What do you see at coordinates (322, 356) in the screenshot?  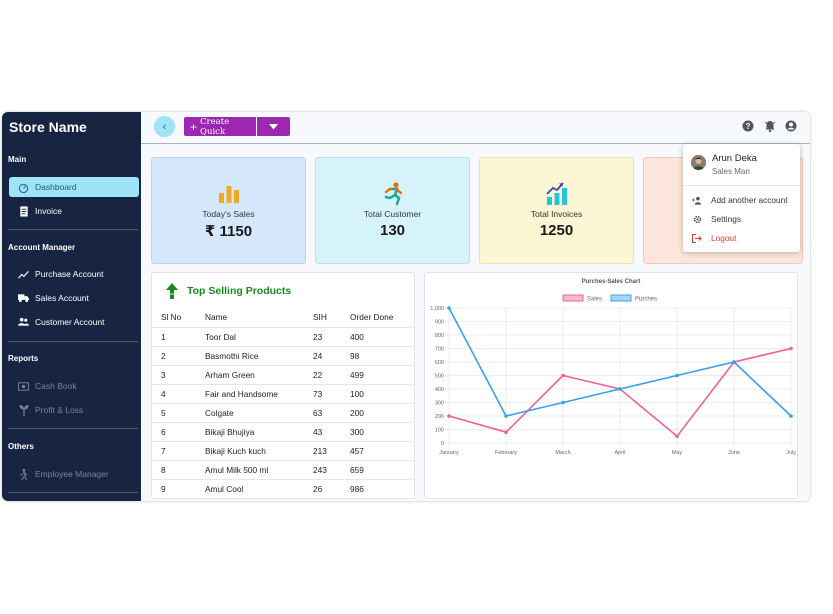 I see `table-cell: 24` at bounding box center [322, 356].